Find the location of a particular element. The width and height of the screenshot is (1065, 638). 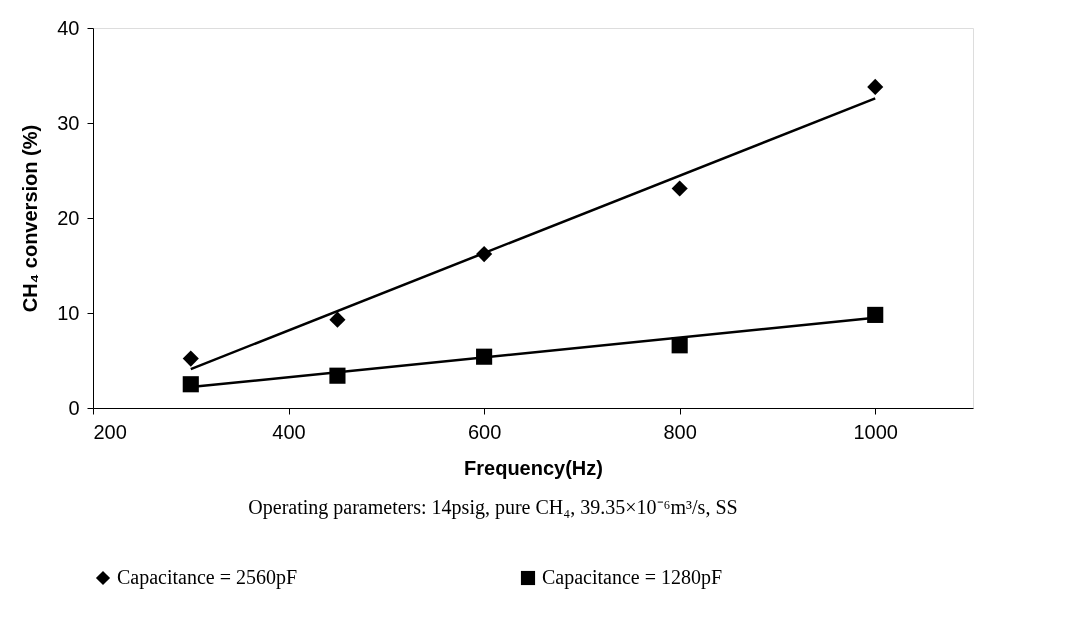

y-tick-label: 10 is located at coordinates (68, 312).